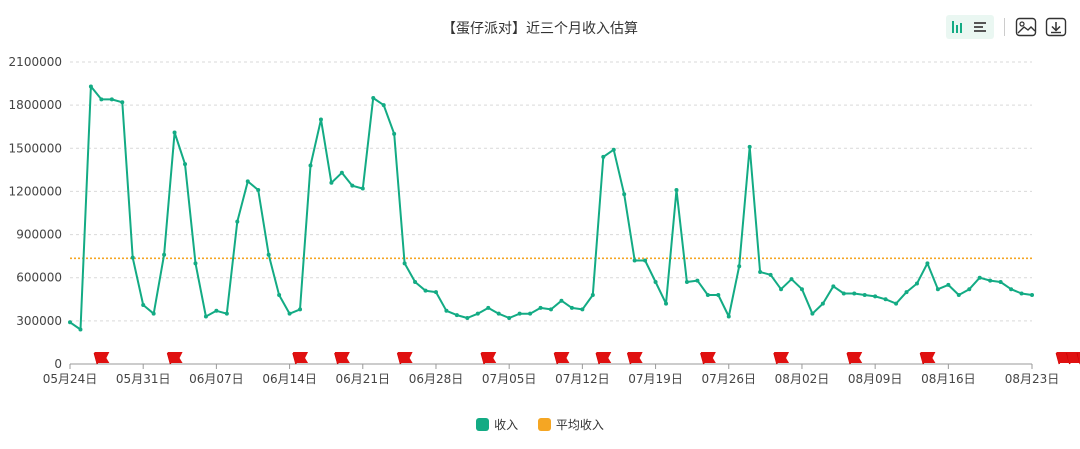 The height and width of the screenshot is (449, 1080). I want to click on event-flags, so click(586, 358).